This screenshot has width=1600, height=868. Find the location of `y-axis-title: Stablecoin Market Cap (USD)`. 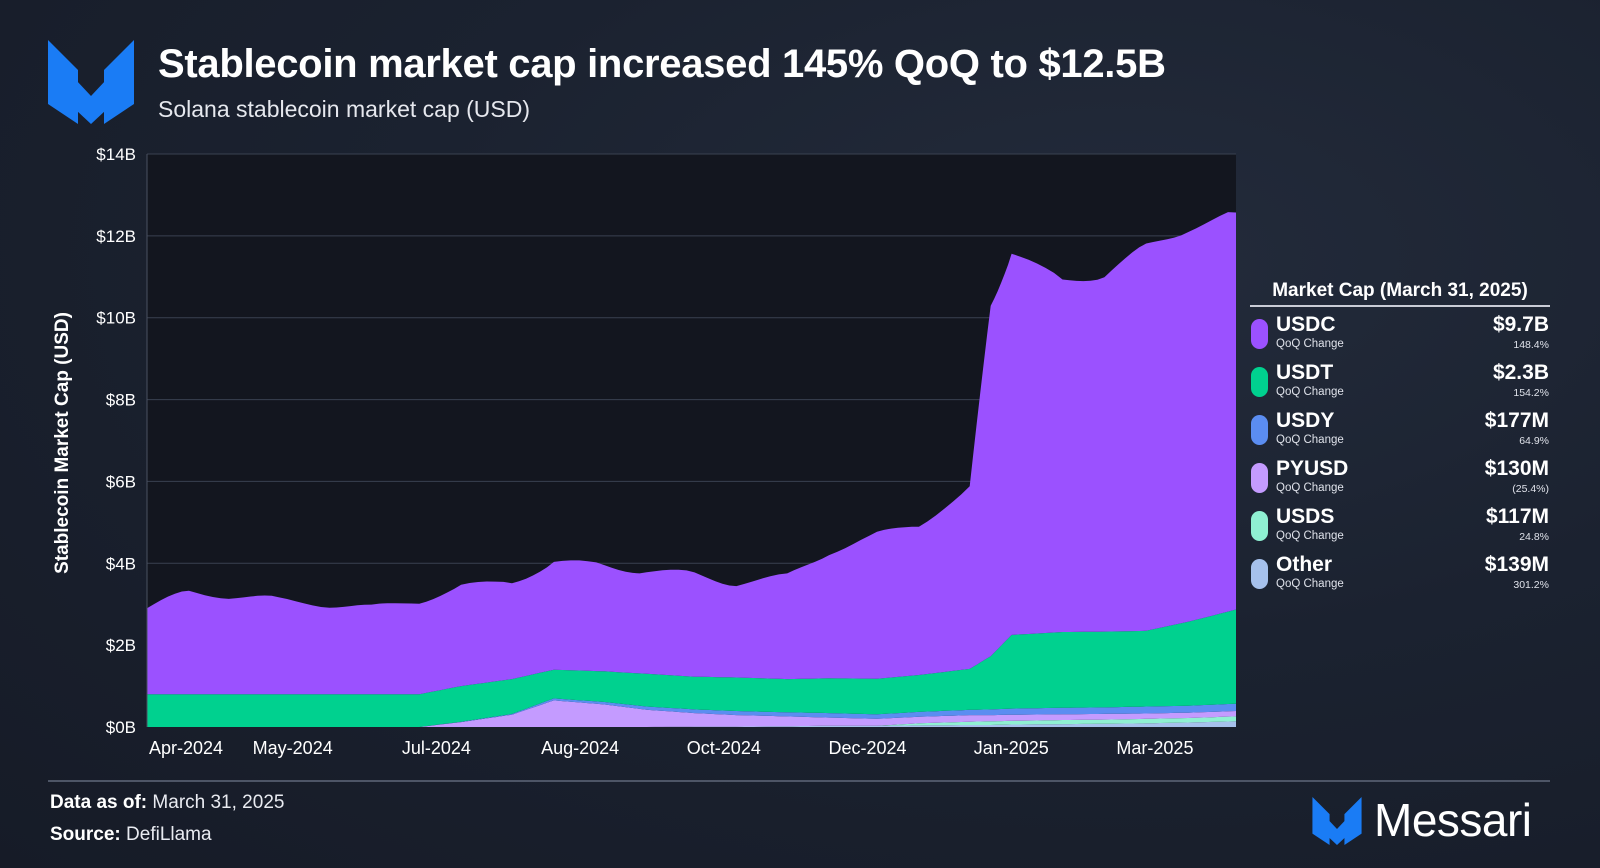

y-axis-title: Stablecoin Market Cap (USD) is located at coordinates (62, 443).